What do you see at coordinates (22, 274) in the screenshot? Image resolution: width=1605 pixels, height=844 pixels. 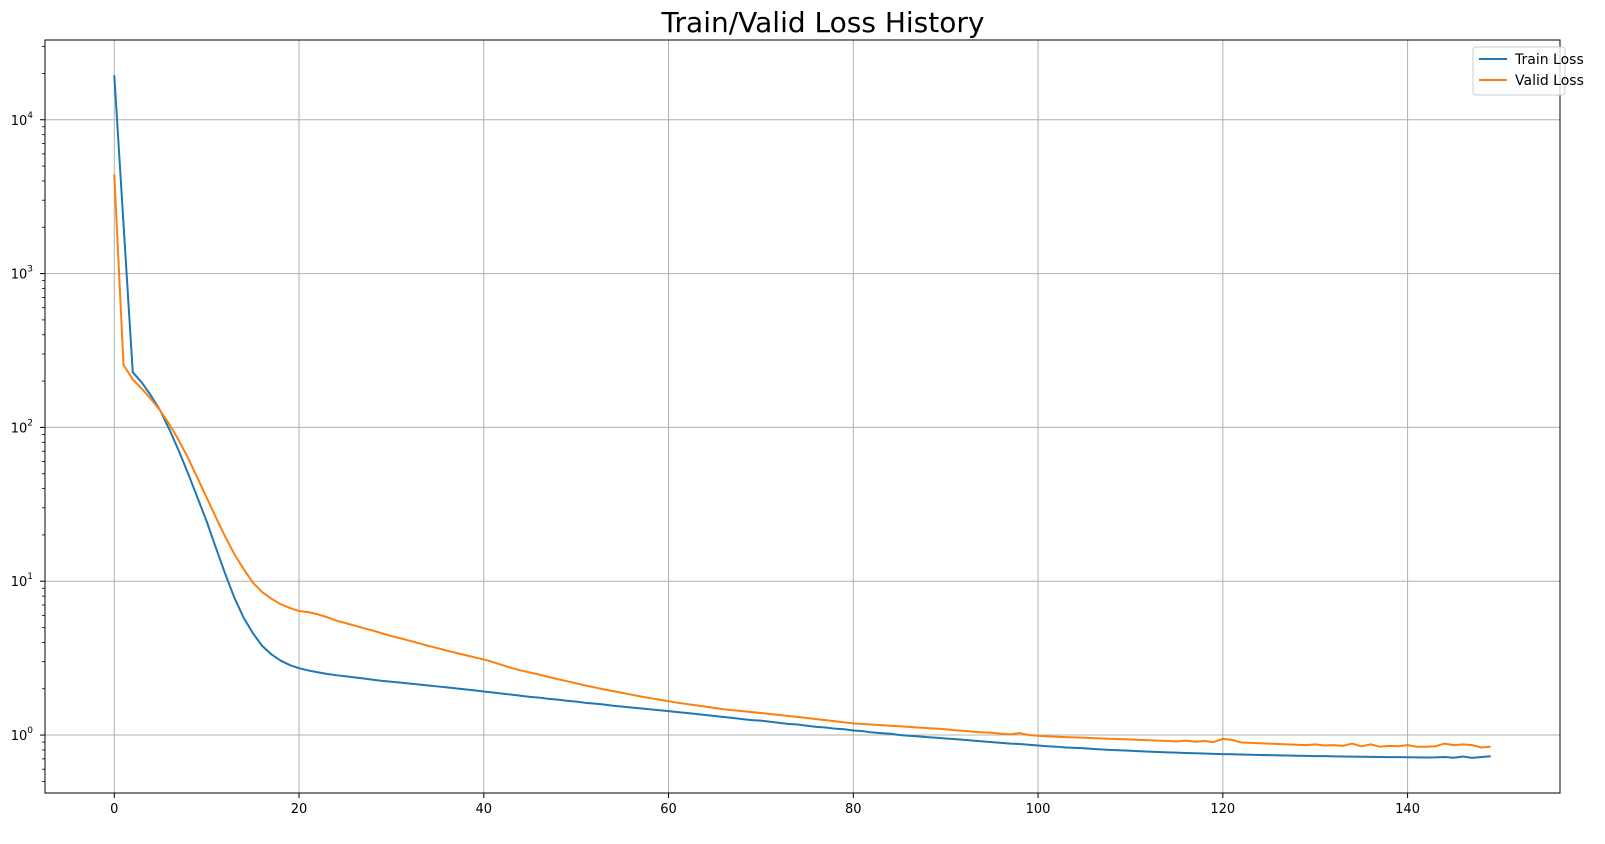 I see `y-tick-label: 10³` at bounding box center [22, 274].